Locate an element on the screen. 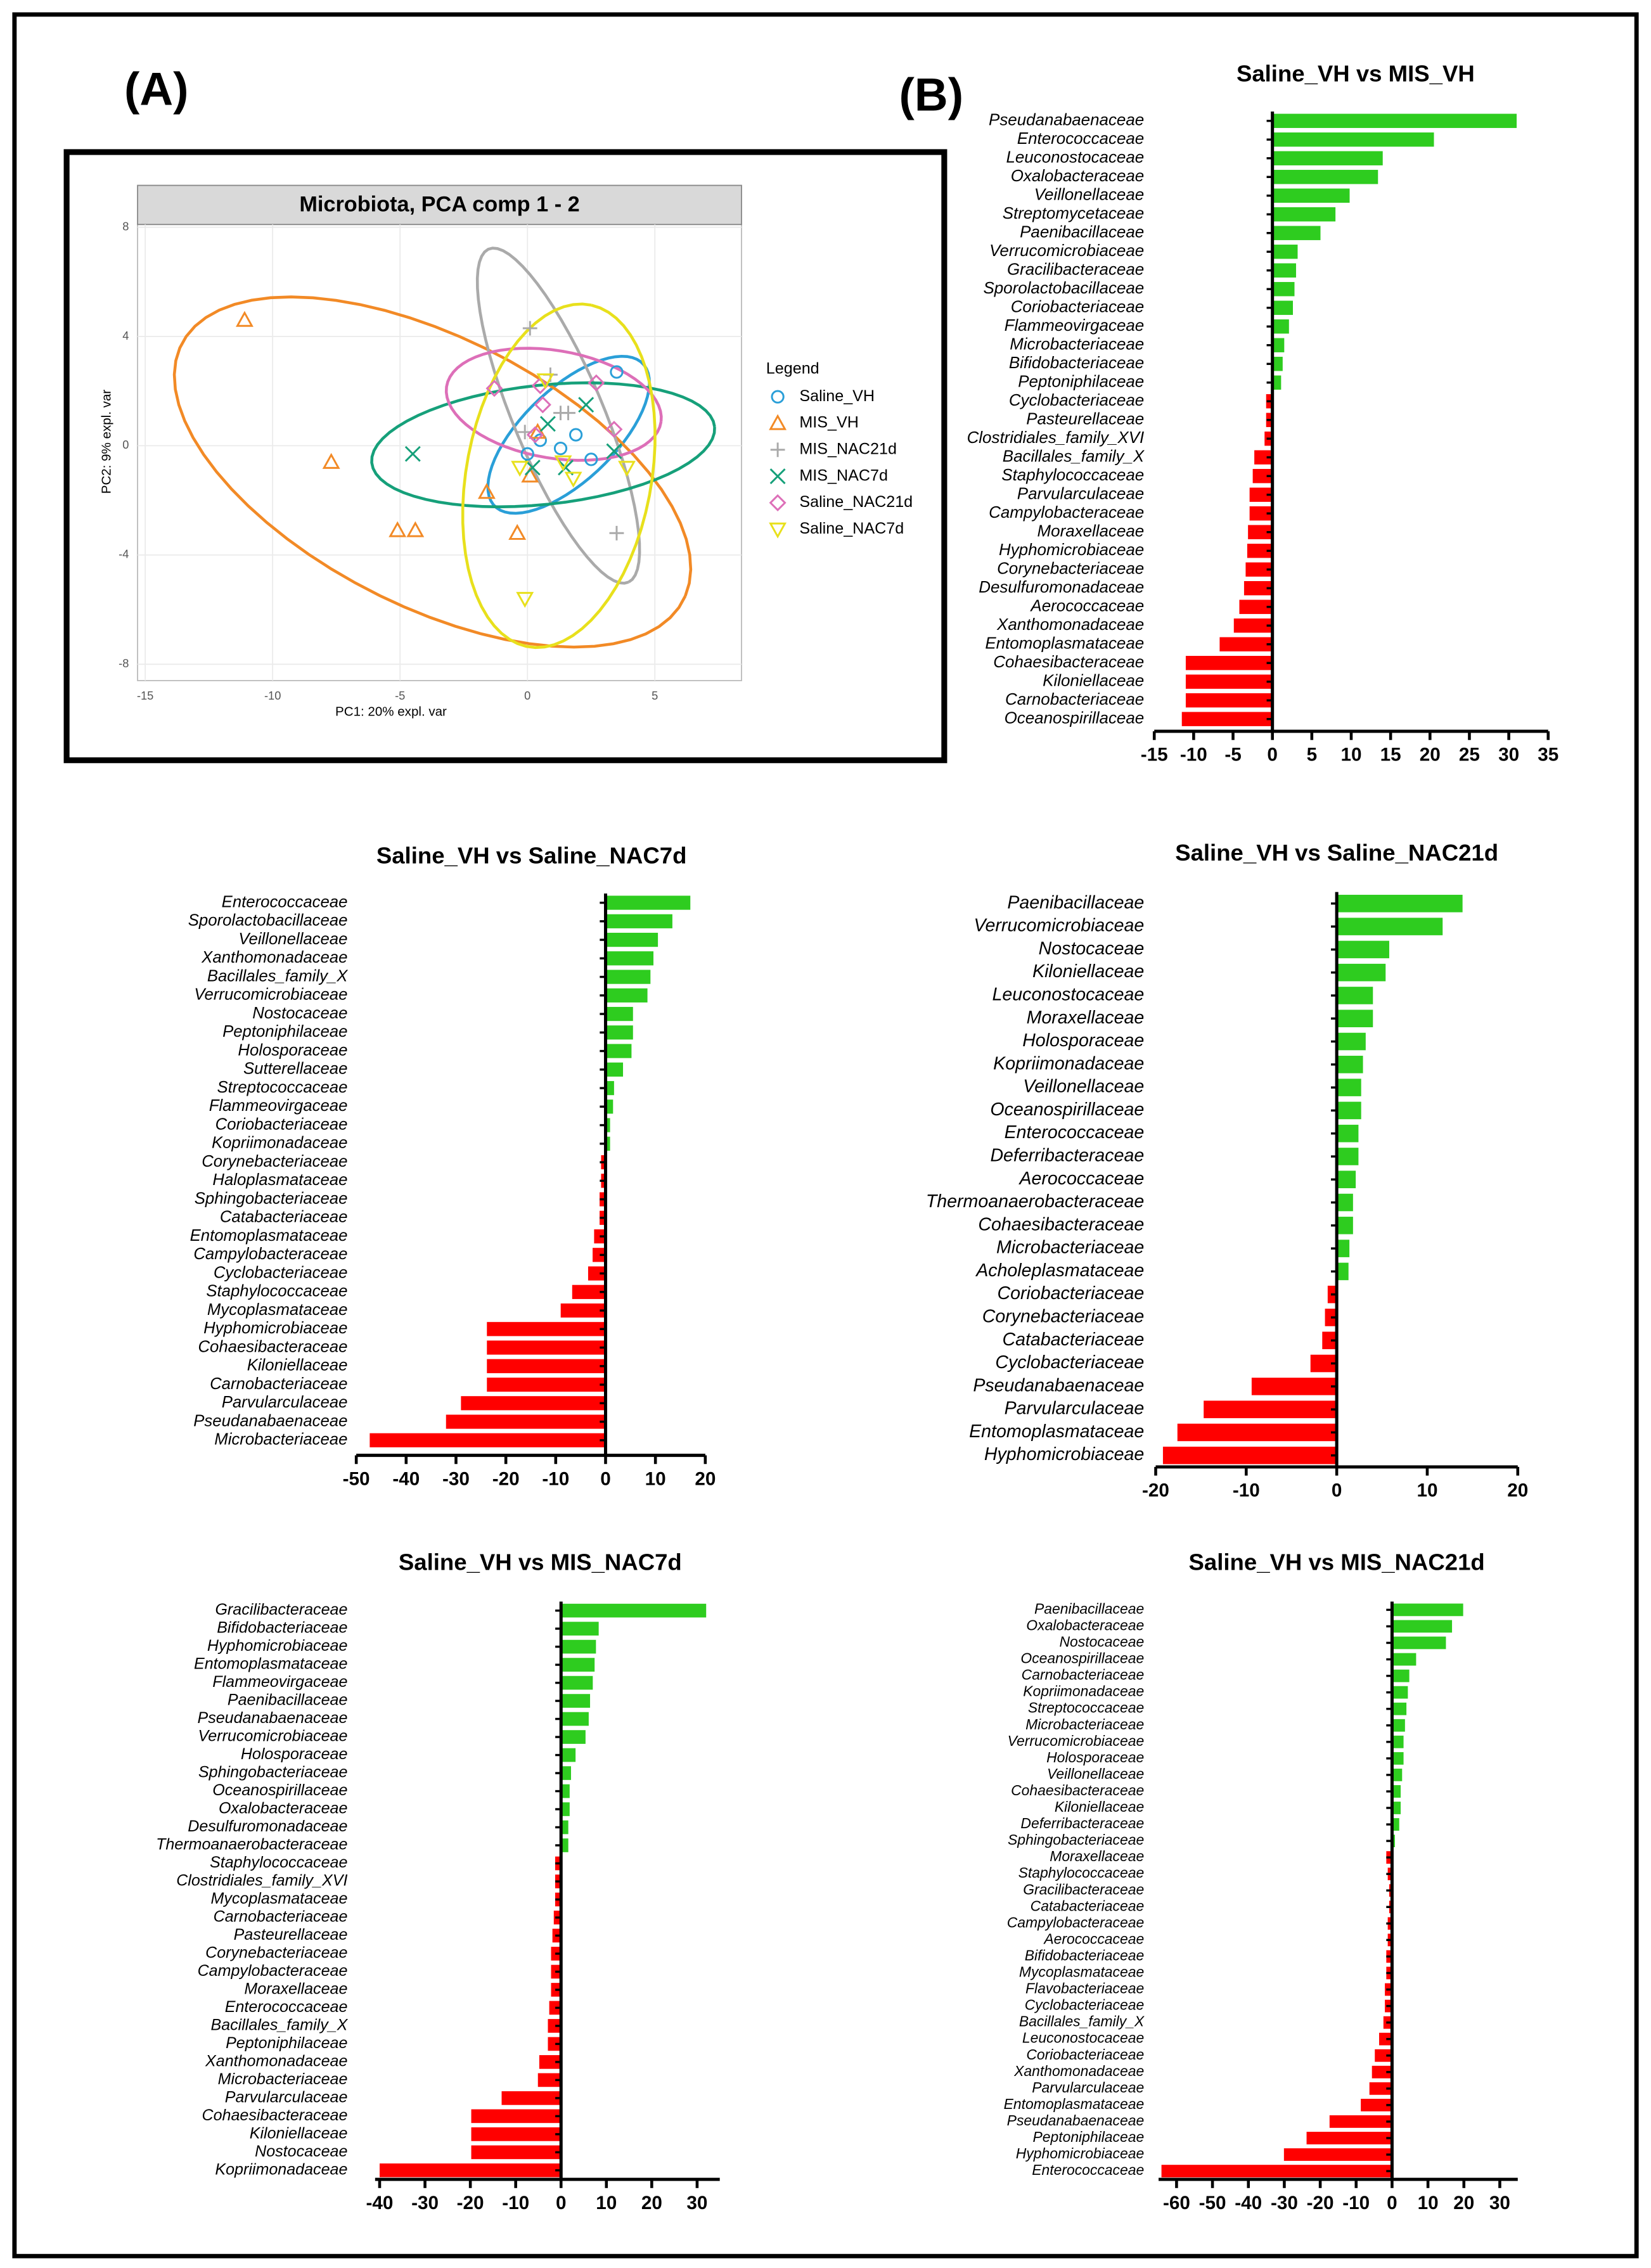 The image size is (1651, 2268). category-label: Moraxellaceae is located at coordinates (1097, 1856).